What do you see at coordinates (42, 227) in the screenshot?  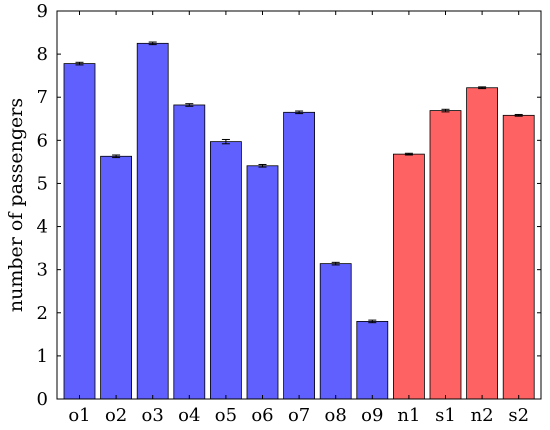 I see `y-tick-label-4: 4` at bounding box center [42, 227].